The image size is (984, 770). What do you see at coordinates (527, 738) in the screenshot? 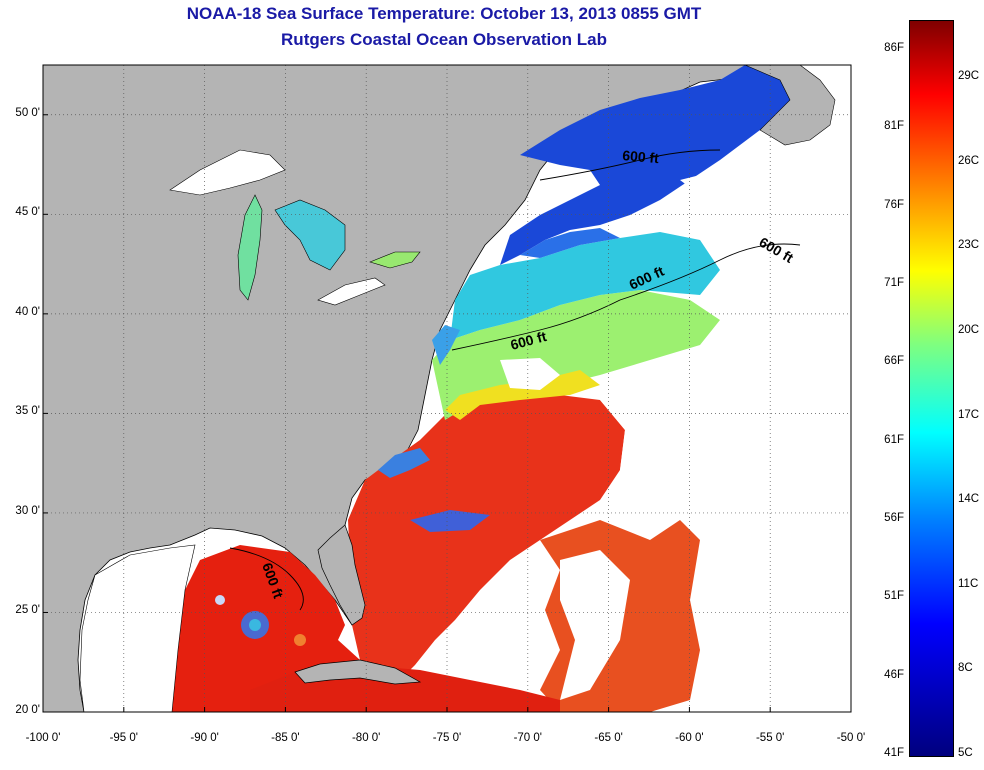
I see `lon-tick-label: -70 0'` at bounding box center [527, 738].